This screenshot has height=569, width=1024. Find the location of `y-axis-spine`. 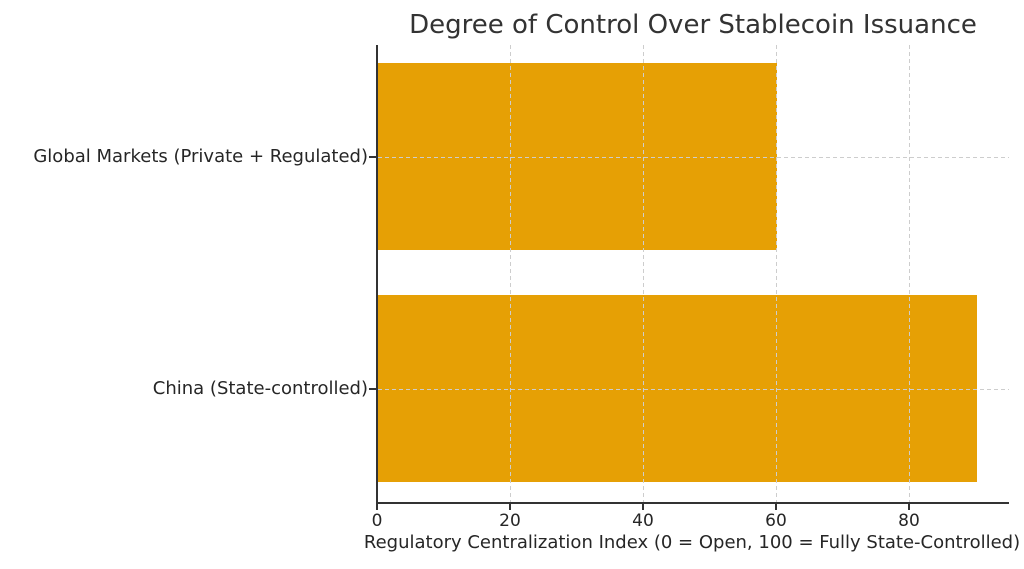

y-axis-spine is located at coordinates (377, 274).